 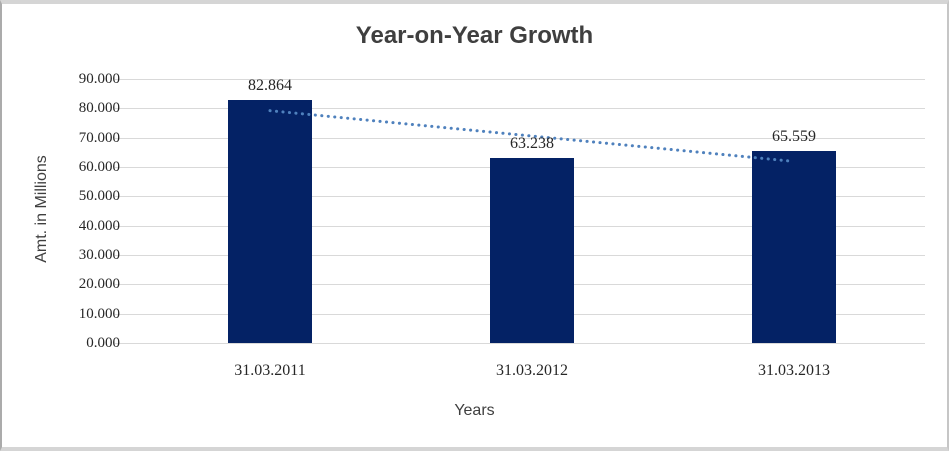 What do you see at coordinates (270, 370) in the screenshot?
I see `x-tick-label: 31.03.2011` at bounding box center [270, 370].